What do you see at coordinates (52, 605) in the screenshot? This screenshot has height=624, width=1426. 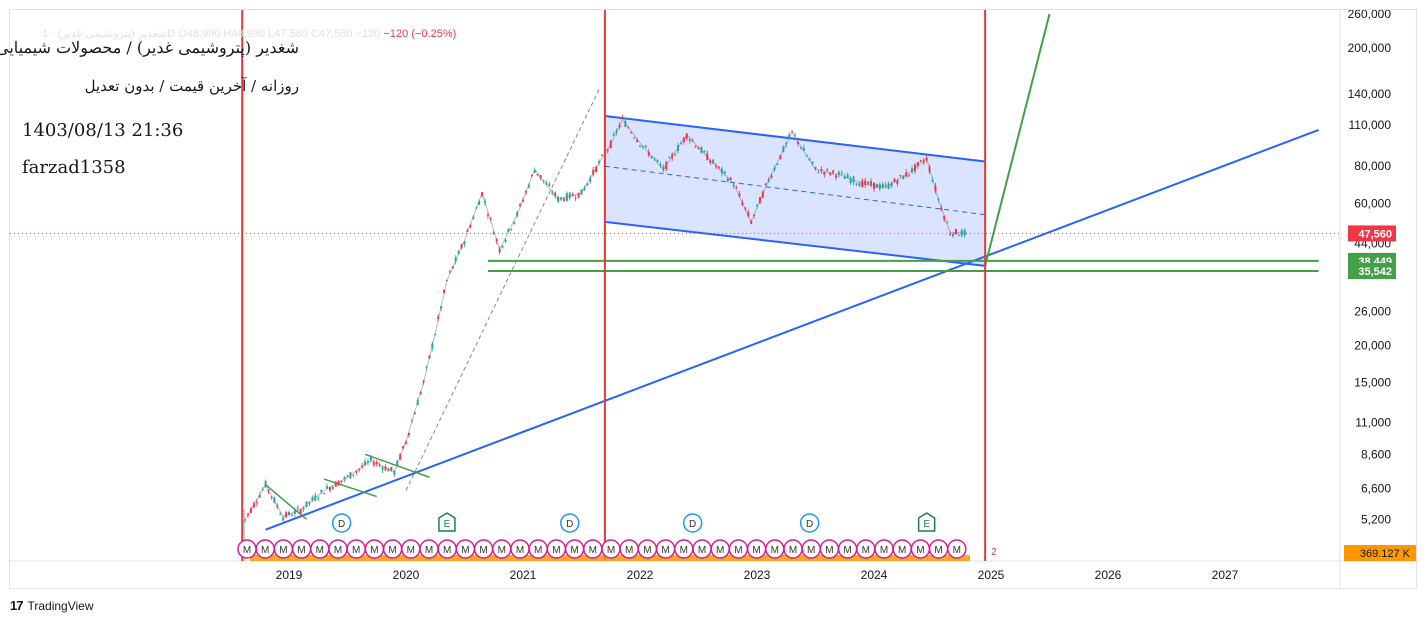 I see `tradingview-footer: 17 TradingView` at bounding box center [52, 605].